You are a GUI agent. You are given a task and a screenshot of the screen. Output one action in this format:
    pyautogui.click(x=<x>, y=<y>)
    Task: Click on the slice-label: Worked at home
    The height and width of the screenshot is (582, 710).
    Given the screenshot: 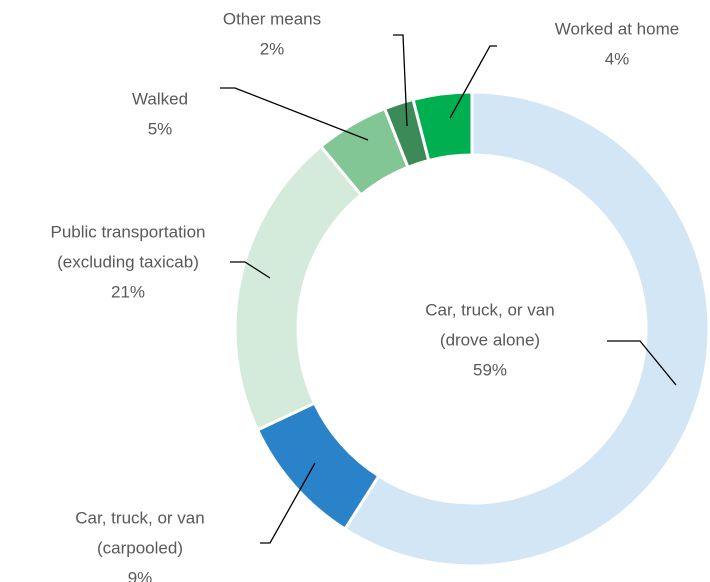 What is the action you would take?
    pyautogui.click(x=617, y=28)
    